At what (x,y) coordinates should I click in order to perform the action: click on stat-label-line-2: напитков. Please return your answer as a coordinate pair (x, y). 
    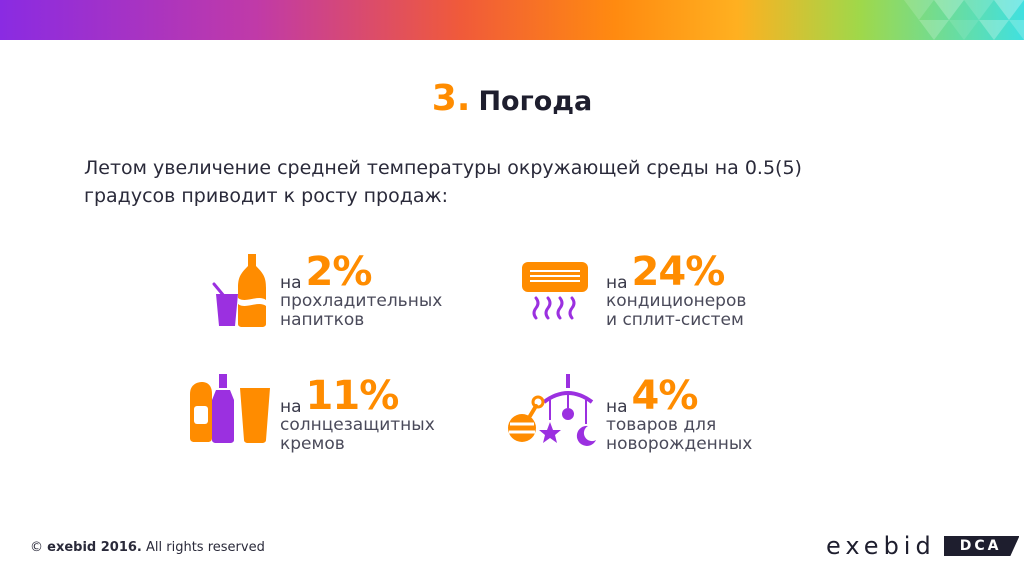
    Looking at the image, I should click on (322, 320).